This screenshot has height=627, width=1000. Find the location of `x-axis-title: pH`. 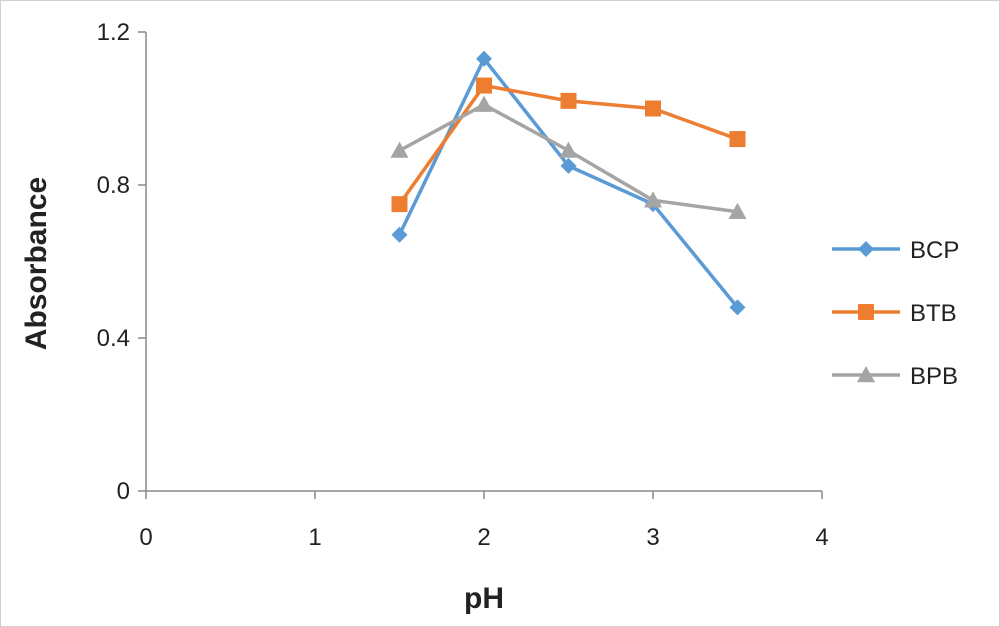

x-axis-title: pH is located at coordinates (484, 598).